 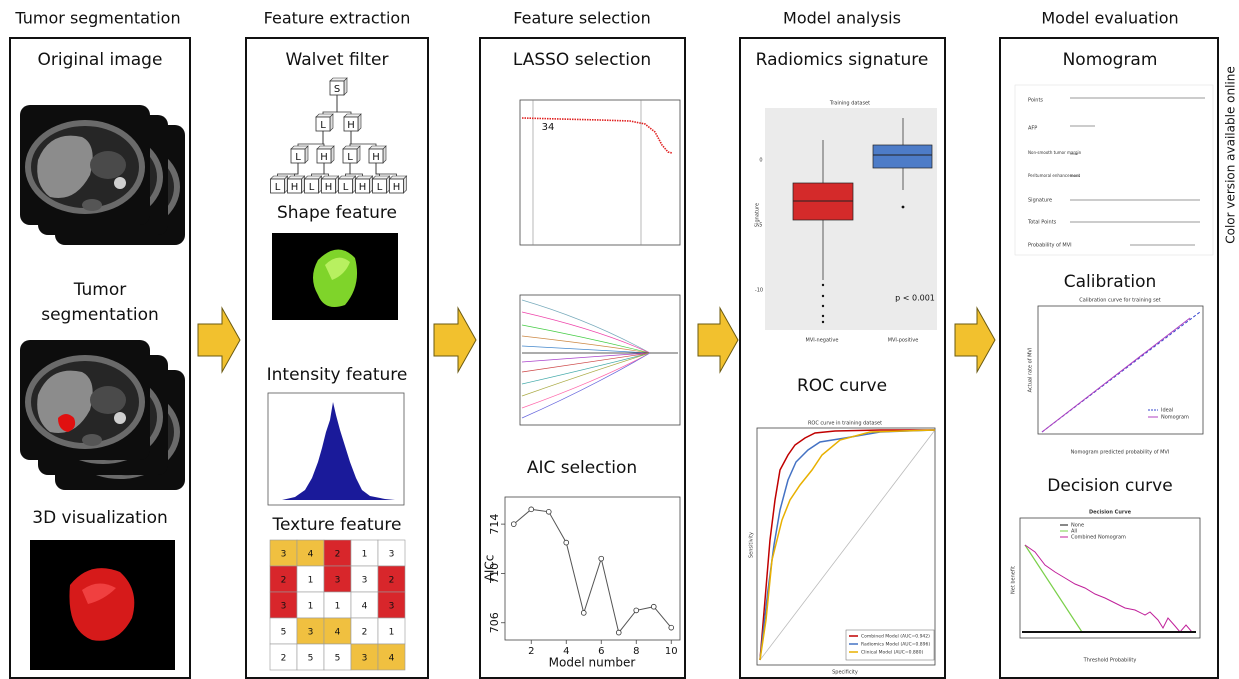 What do you see at coordinates (895, 645) in the screenshot?
I see `legend-label: Radiomics Model (AUC=0.896)` at bounding box center [895, 645].